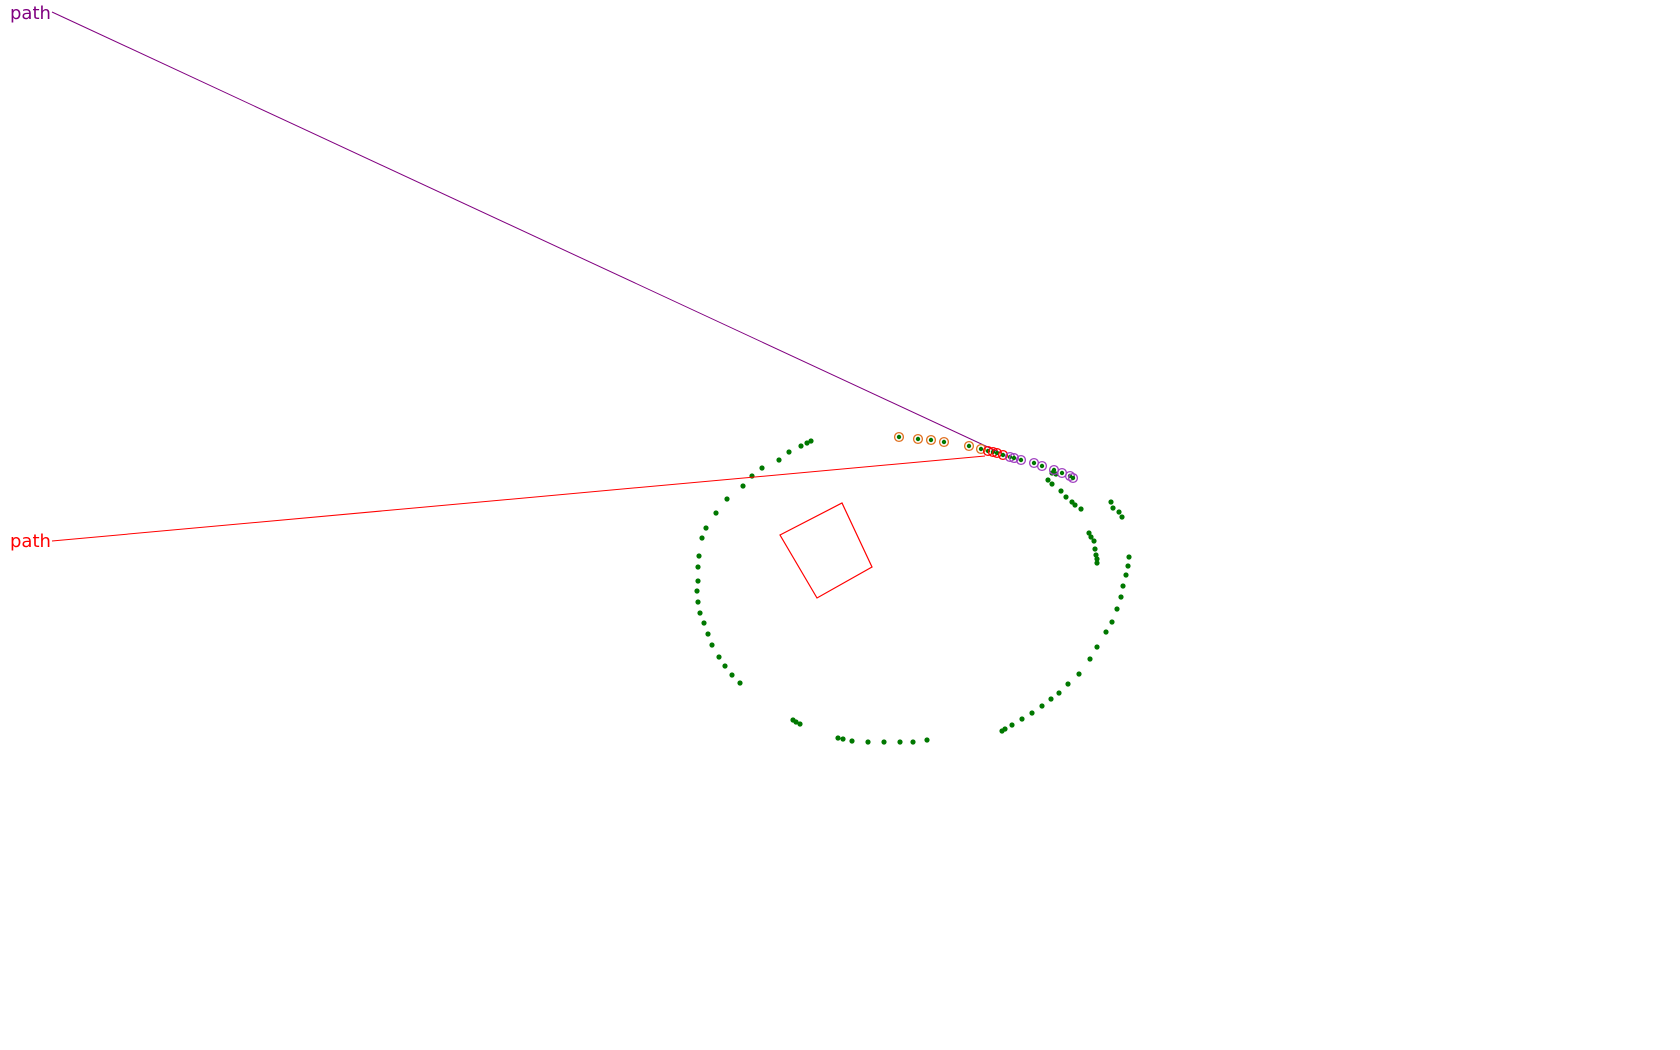 The image size is (1680, 1050). Describe the element at coordinates (30, 541) in the screenshot. I see `path-label-lower: path` at that location.